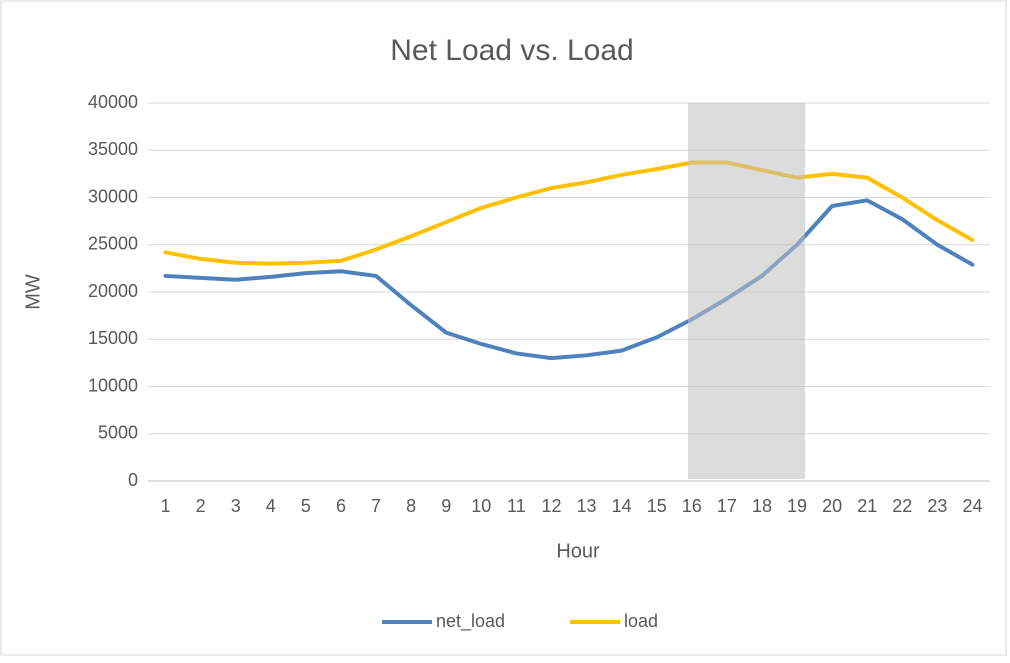 The height and width of the screenshot is (663, 1010). Describe the element at coordinates (113, 196) in the screenshot. I see `y-tick-label: 30000` at that location.